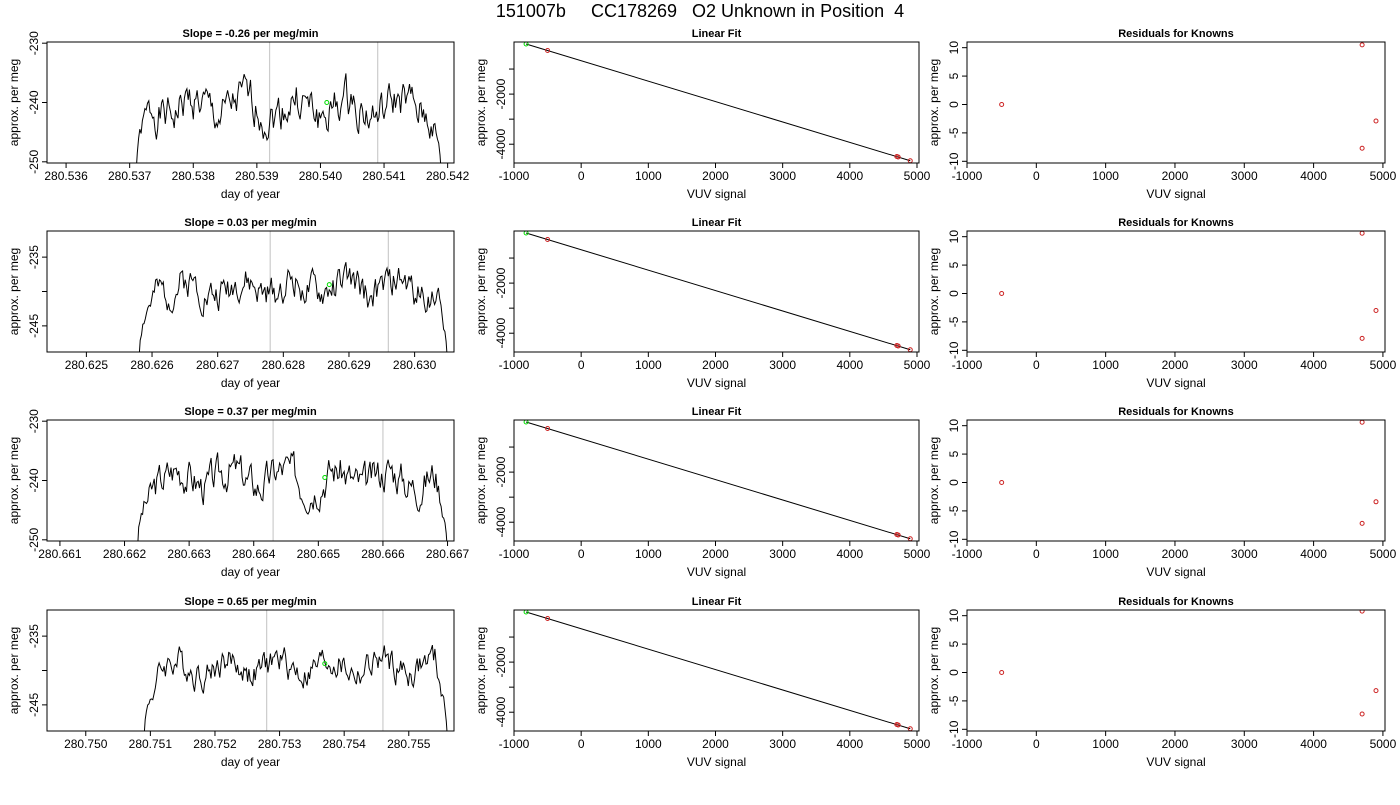 Image resolution: width=1400 pixels, height=805 pixels. Describe the element at coordinates (130, 176) in the screenshot. I see `x-tick-label: 280.537` at that location.